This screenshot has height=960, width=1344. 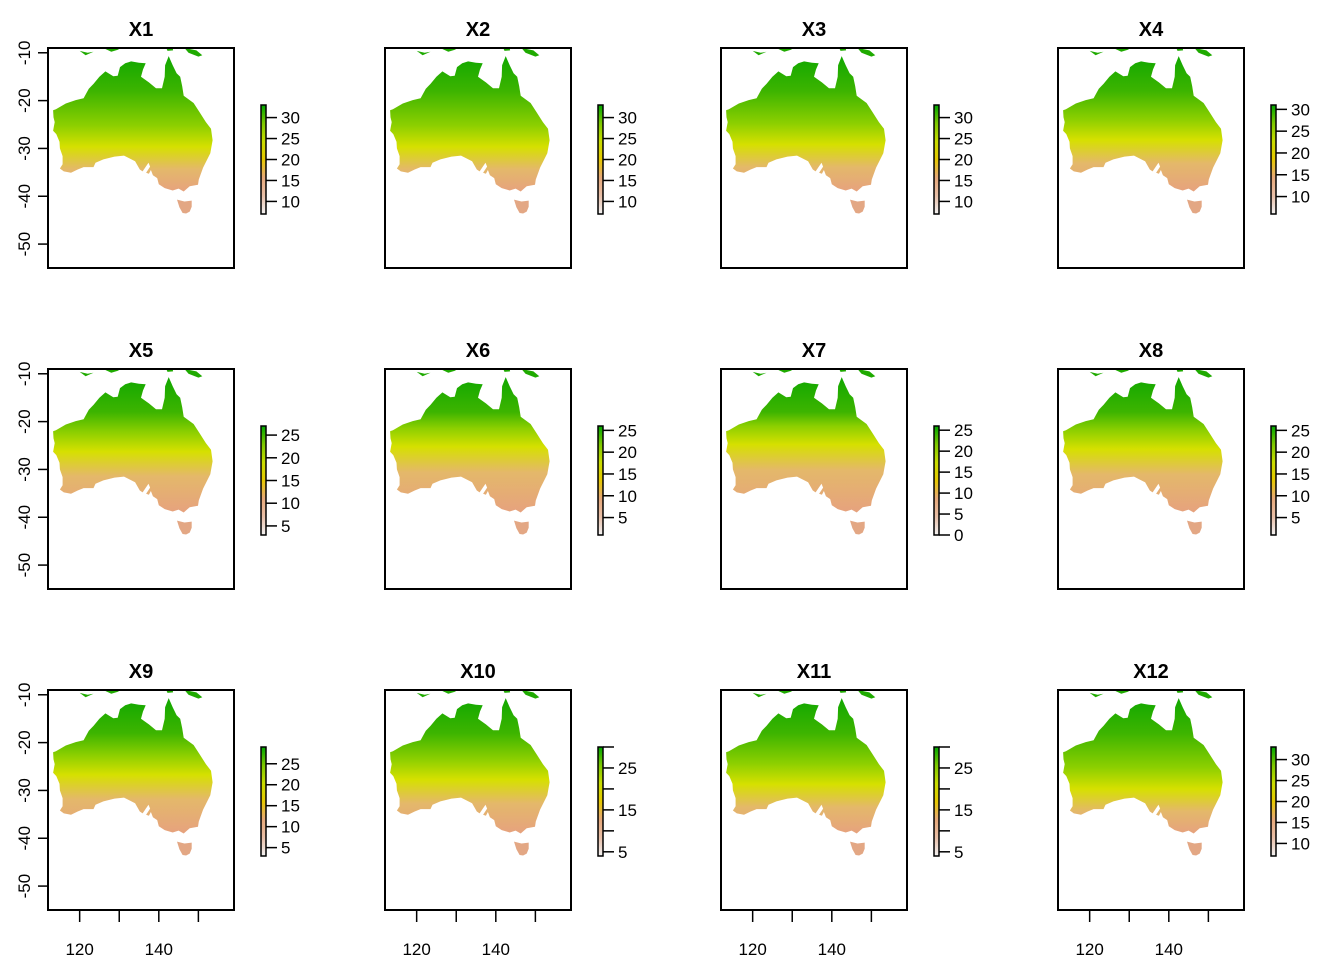 What do you see at coordinates (953, 483) in the screenshot?
I see `colorbar: 0 5 10 15 20 25` at bounding box center [953, 483].